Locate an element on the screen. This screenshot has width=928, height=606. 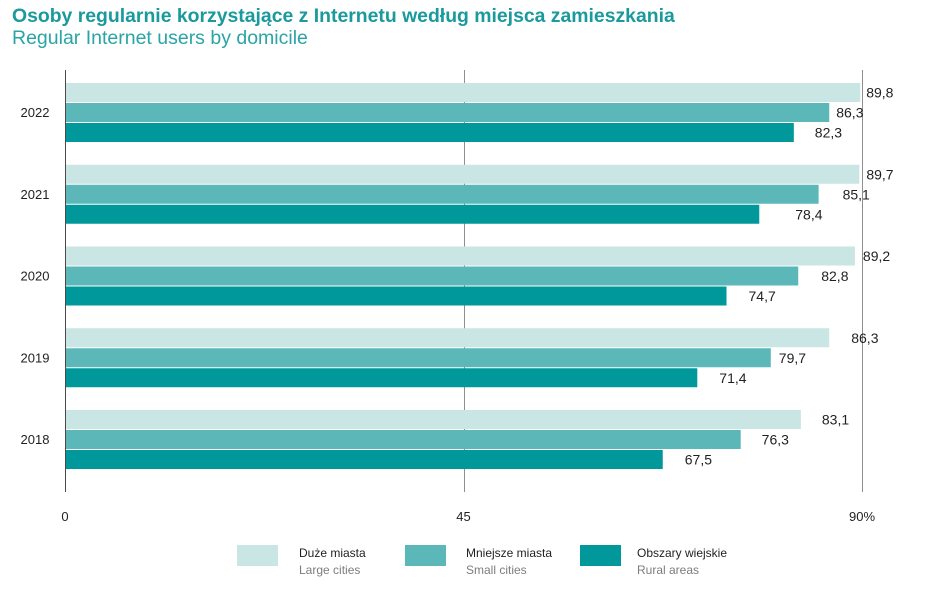
data-label: 83,1 is located at coordinates (835, 420).